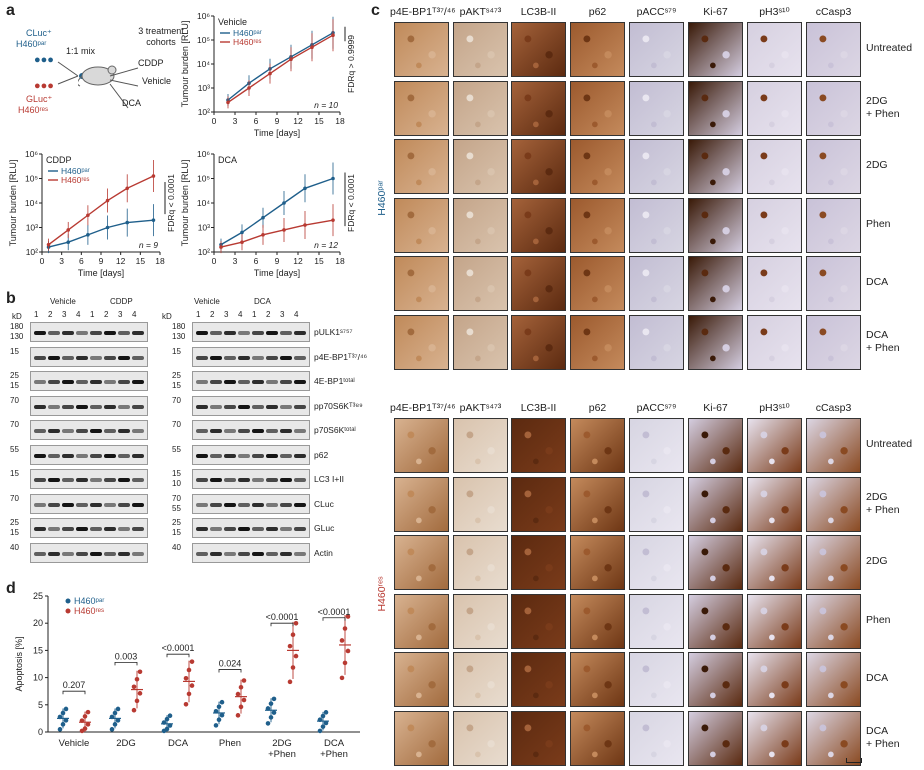 This screenshot has width=924, height=770. Describe the element at coordinates (230, 671) in the screenshot. I see `p-bracket` at that location.